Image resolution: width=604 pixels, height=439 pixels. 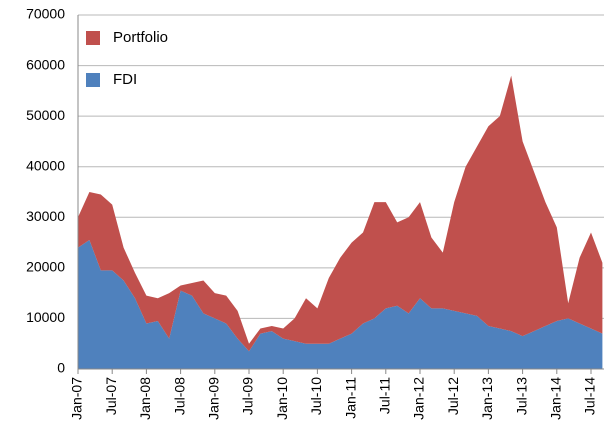 I want to click on y-tick-label: 0, so click(x=61, y=368).